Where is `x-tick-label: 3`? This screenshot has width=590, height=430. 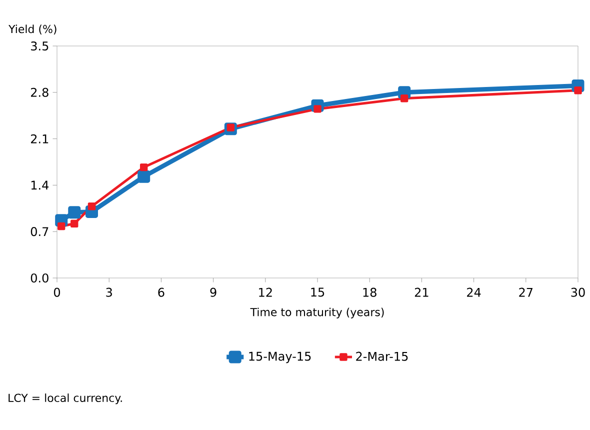
x-tick-label: 3 is located at coordinates (109, 292).